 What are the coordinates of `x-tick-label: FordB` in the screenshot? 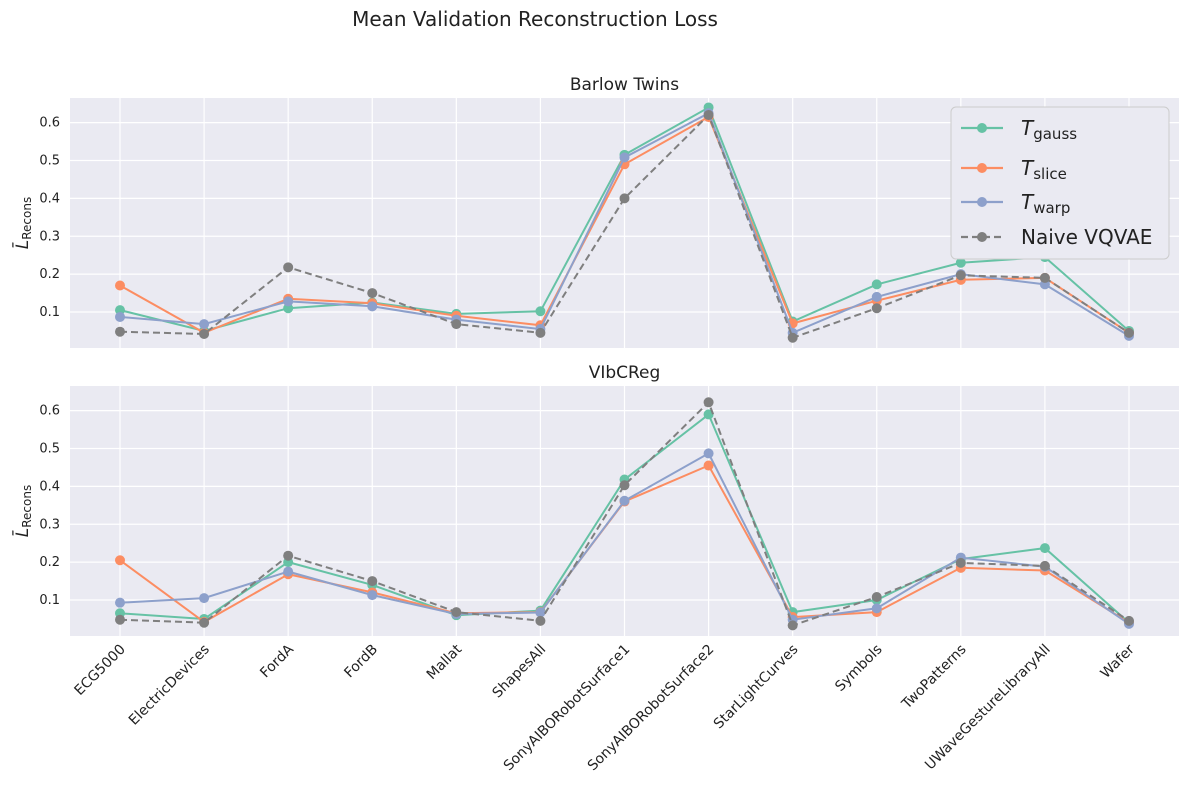 It's located at (361, 662).